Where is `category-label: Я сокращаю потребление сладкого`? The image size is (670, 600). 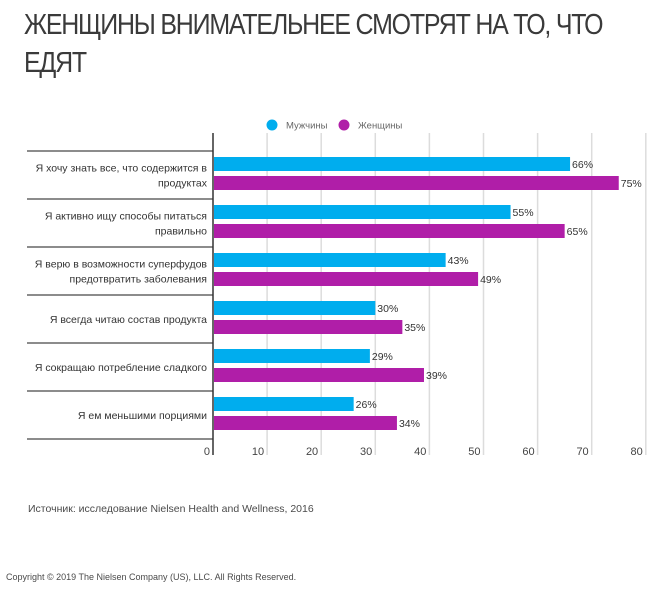
category-label: Я сокращаю потребление сладкого is located at coordinates (121, 368).